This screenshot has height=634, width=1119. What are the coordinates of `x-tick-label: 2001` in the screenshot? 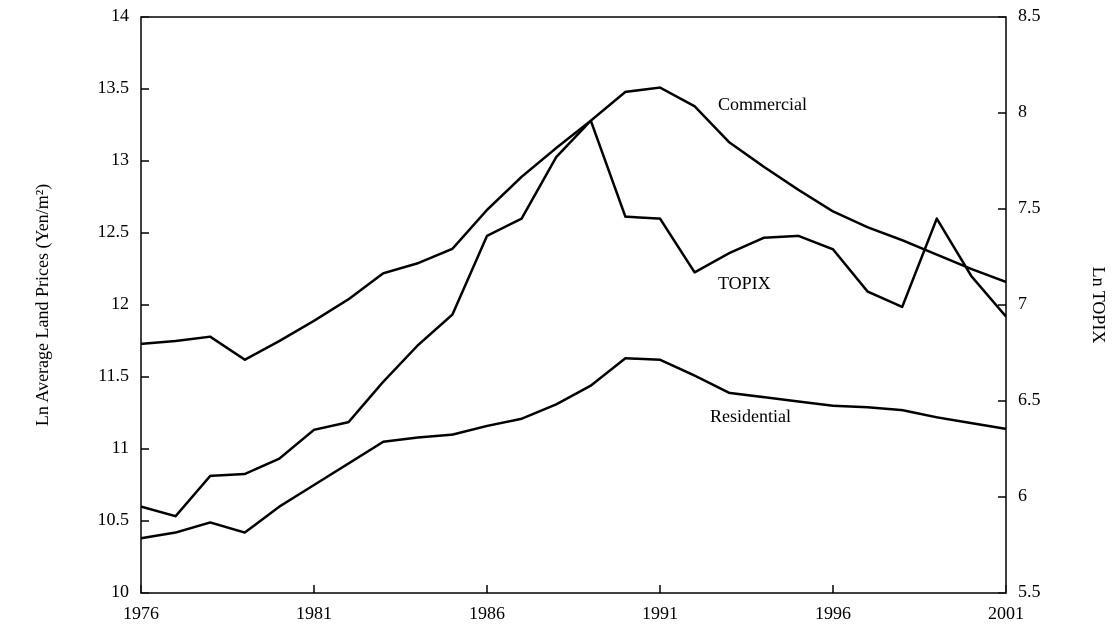 It's located at (1006, 613).